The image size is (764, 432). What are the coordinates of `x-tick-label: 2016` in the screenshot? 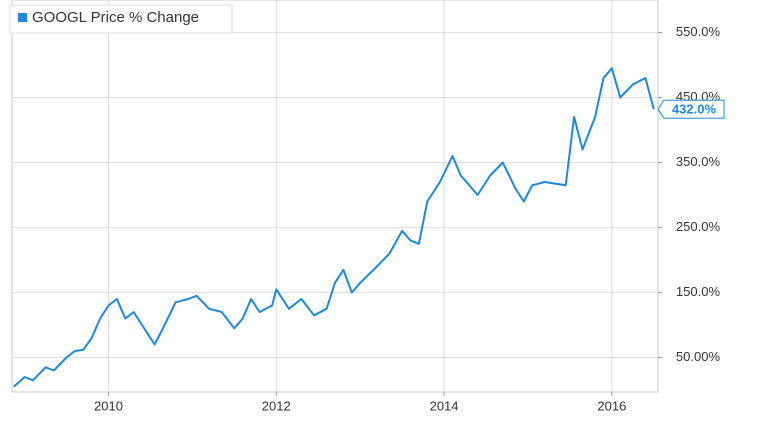 It's located at (611, 405).